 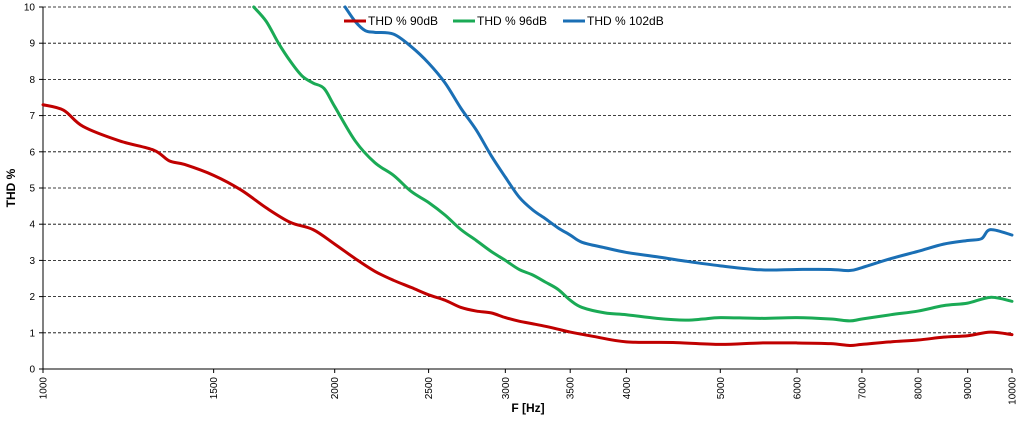 What do you see at coordinates (721, 388) in the screenshot?
I see `x-tick-label-5000: 5000` at bounding box center [721, 388].